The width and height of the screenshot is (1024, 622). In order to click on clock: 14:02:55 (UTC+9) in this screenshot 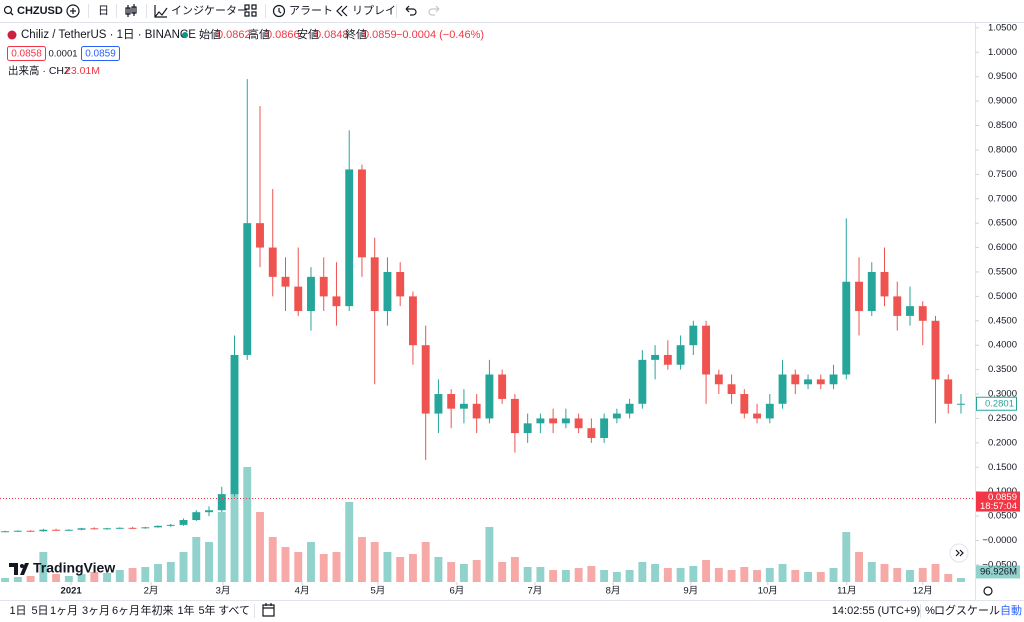, I will do `click(876, 611)`.